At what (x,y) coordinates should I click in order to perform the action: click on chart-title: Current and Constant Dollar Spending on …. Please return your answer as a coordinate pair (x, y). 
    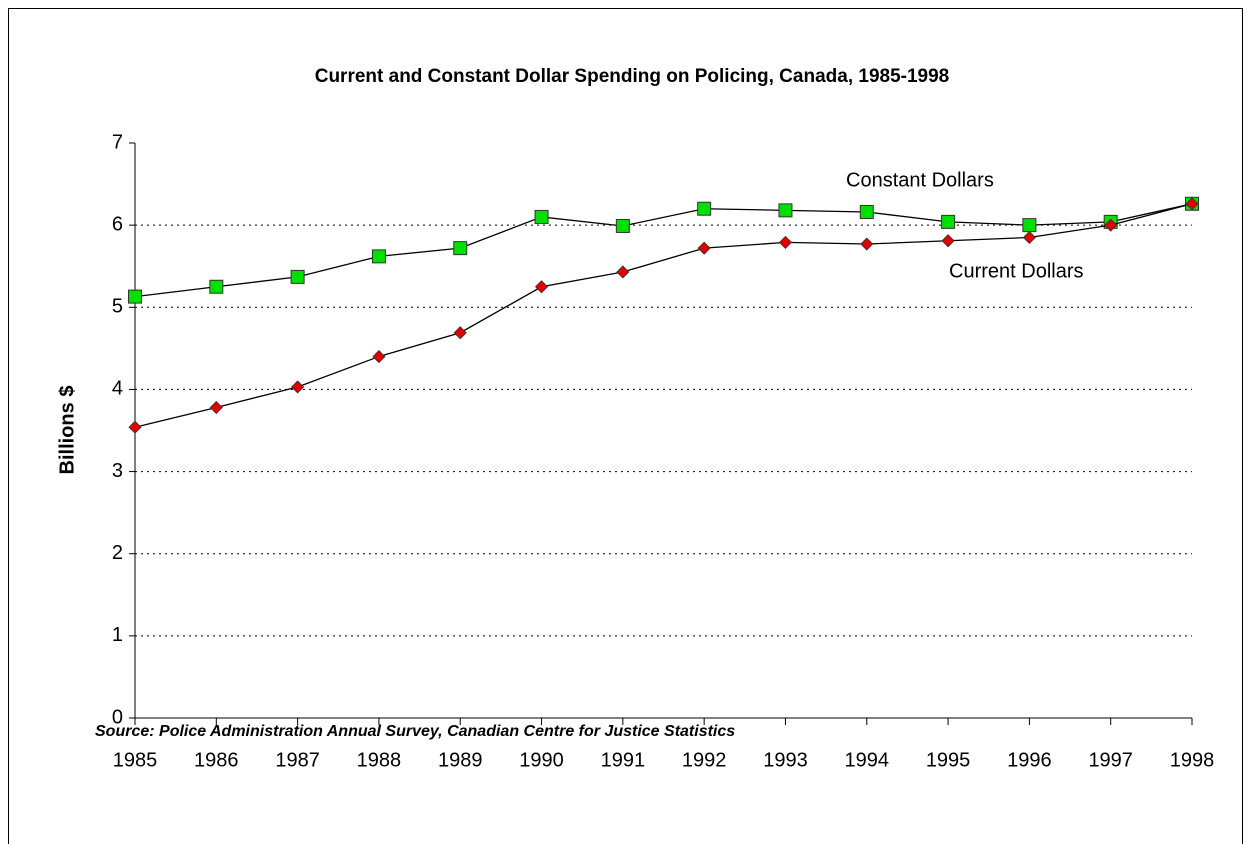
    Looking at the image, I should click on (632, 76).